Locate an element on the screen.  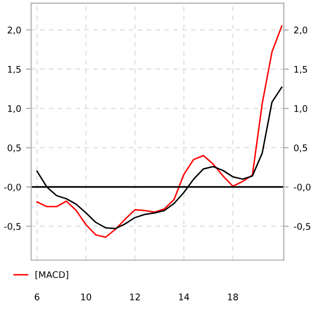
y-tick-label: 1,0 is located at coordinates (14, 109).